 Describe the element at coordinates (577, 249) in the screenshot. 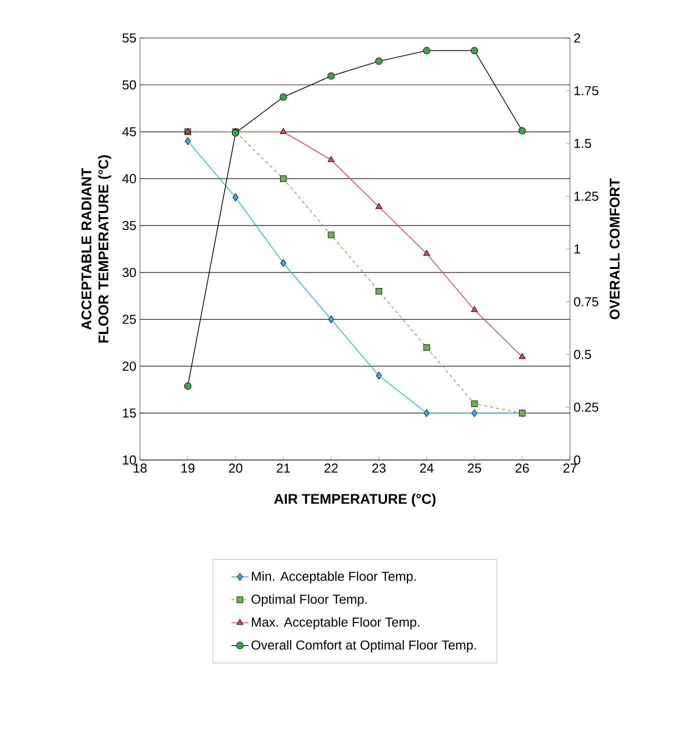

I see `y2-tick-label: 1` at that location.